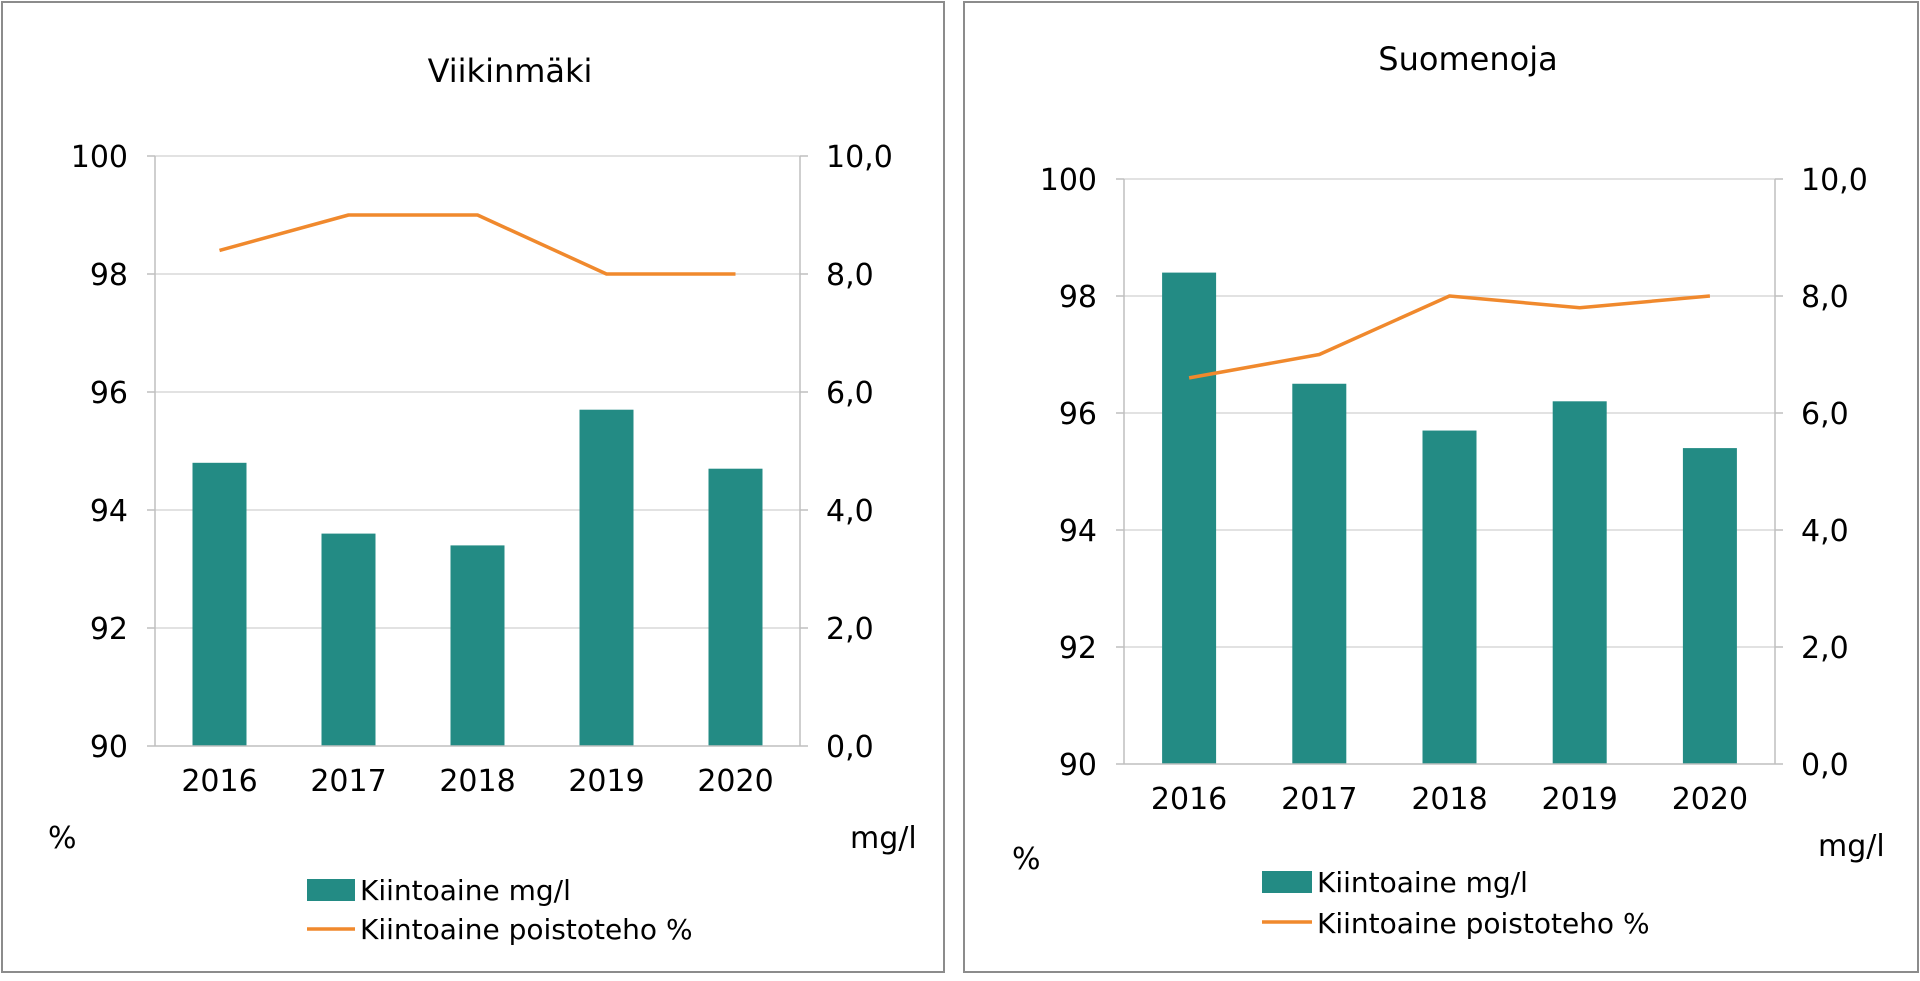  I want to click on chart-title: Viikinmäki, so click(510, 71).